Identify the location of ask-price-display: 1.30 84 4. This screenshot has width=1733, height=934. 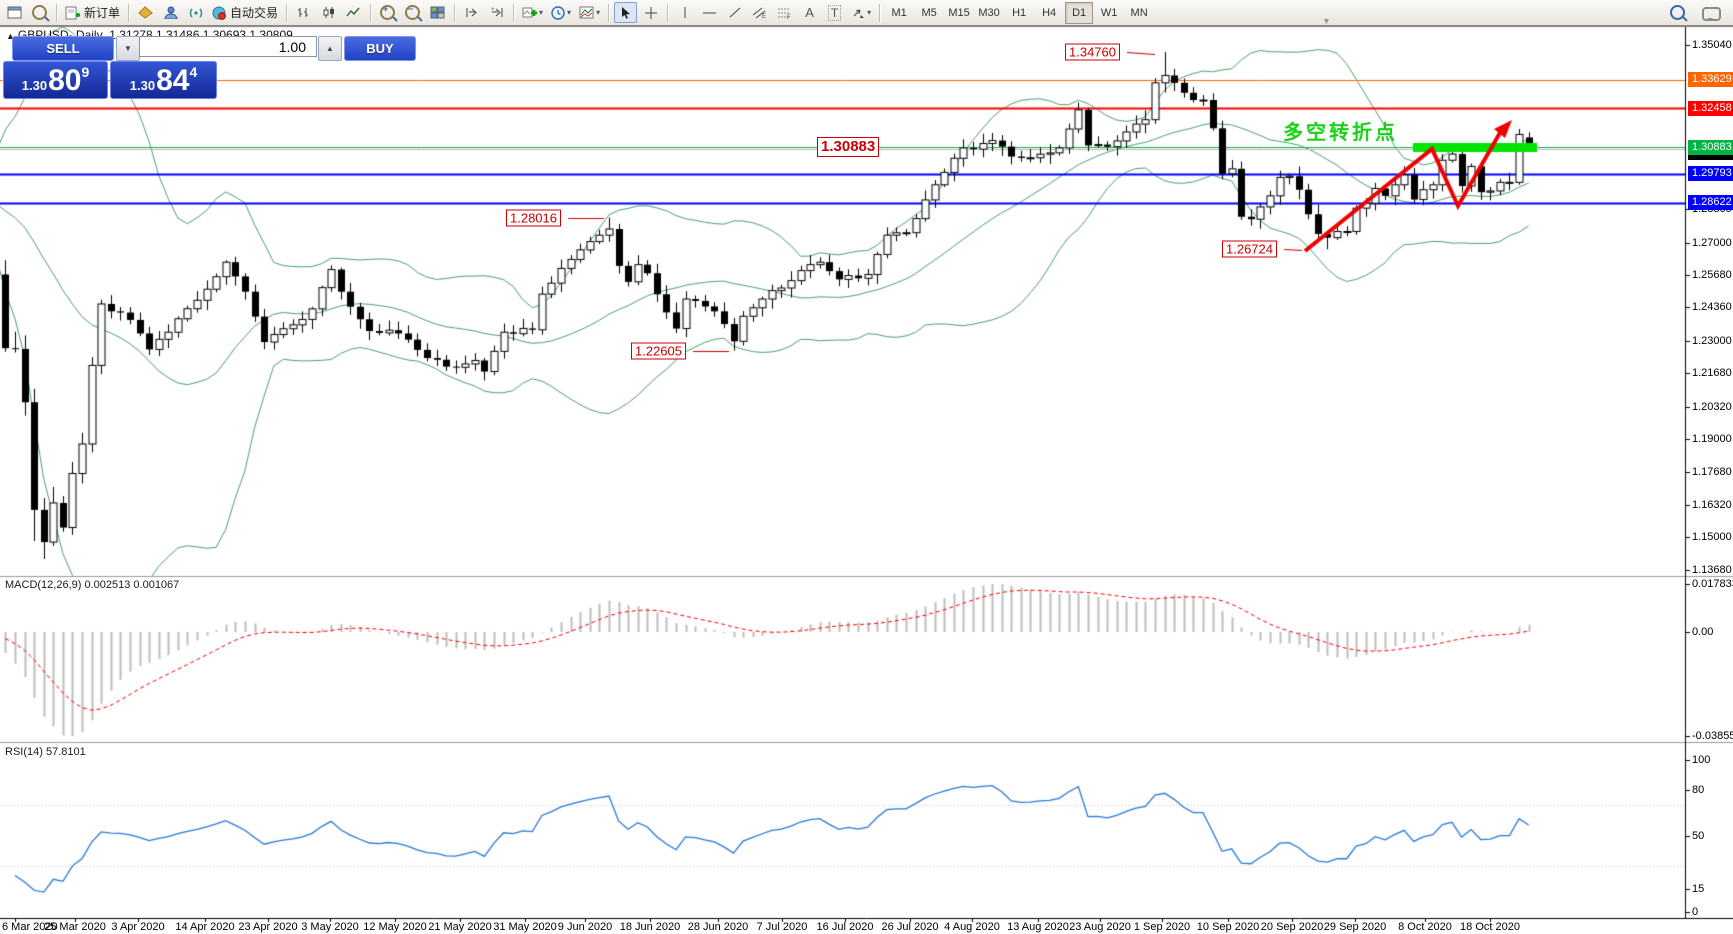
(163, 80).